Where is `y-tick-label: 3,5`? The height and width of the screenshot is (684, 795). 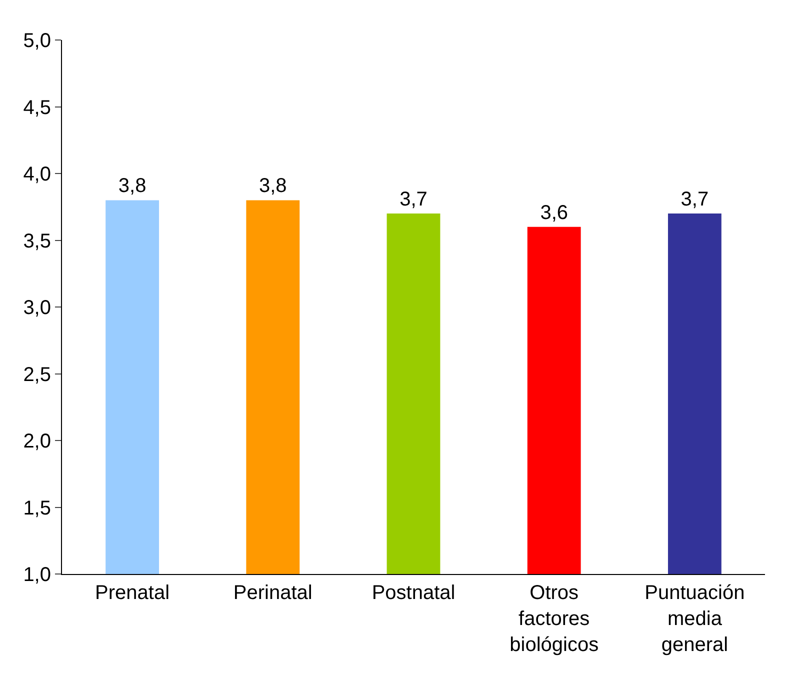
y-tick-label: 3,5 is located at coordinates (37, 241).